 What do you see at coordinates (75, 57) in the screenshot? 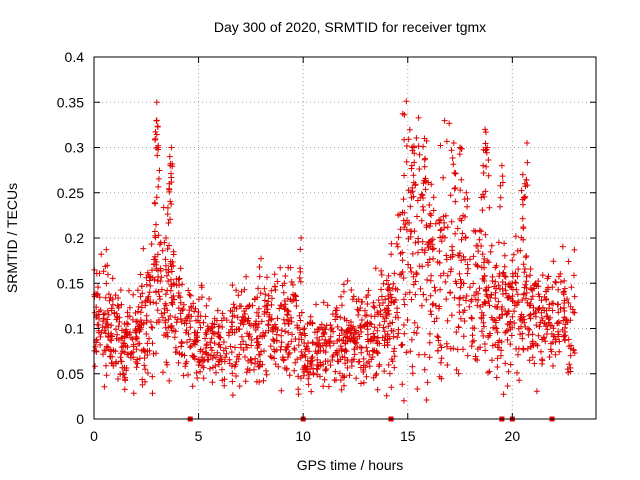
I see `y-tick-label: 0.4` at bounding box center [75, 57].